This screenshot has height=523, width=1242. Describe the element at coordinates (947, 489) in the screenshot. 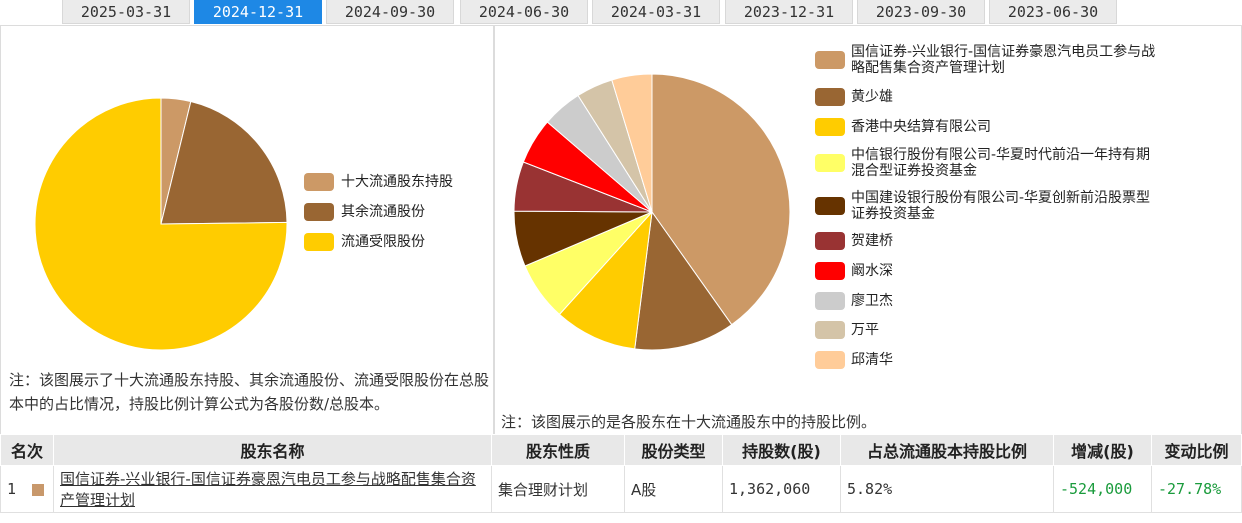

I see `float-ratio-cell: 5.82%` at that location.